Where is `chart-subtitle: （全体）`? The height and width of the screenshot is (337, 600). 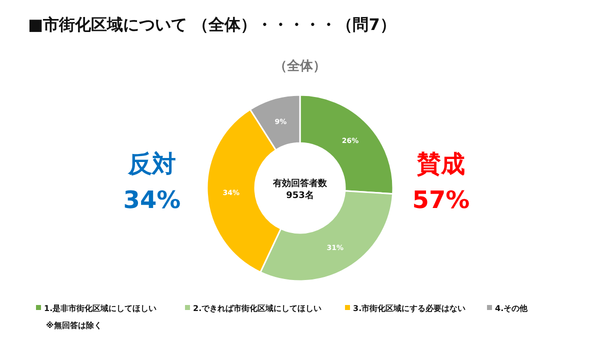 chart-subtitle: （全体） is located at coordinates (300, 66).